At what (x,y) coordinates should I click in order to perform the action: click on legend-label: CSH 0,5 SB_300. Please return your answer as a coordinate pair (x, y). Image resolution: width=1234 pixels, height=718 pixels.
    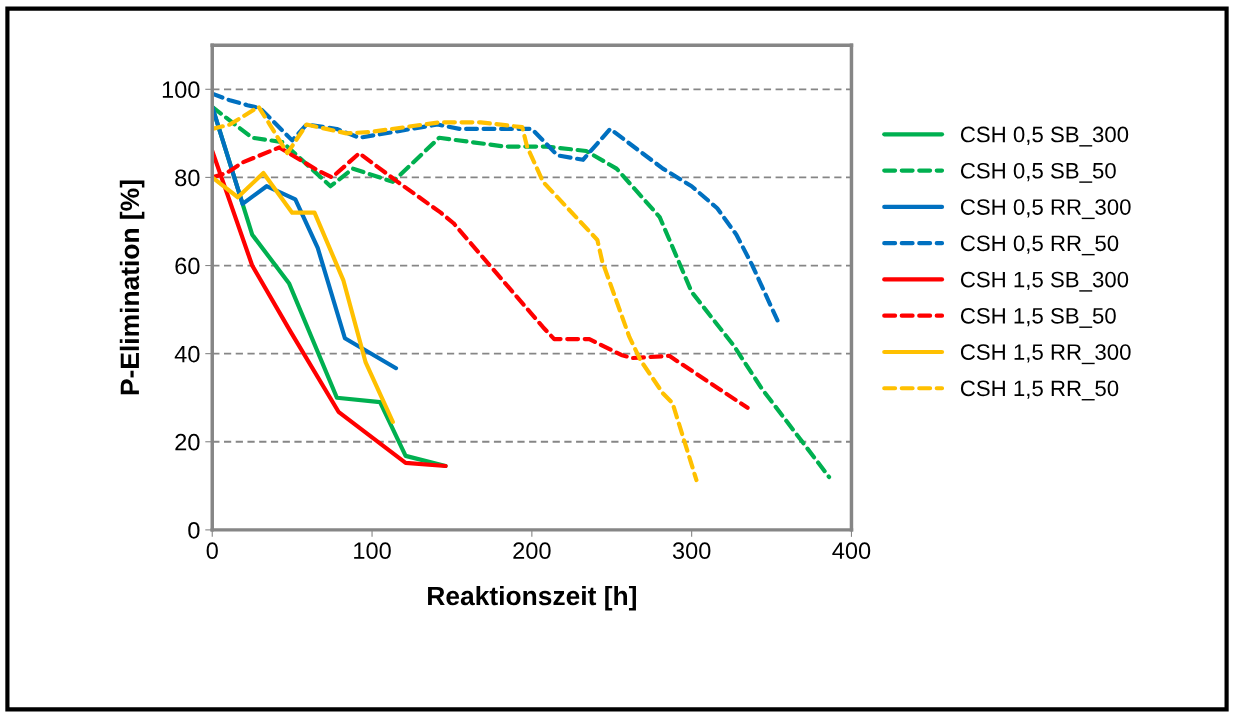
    Looking at the image, I should click on (1044, 136).